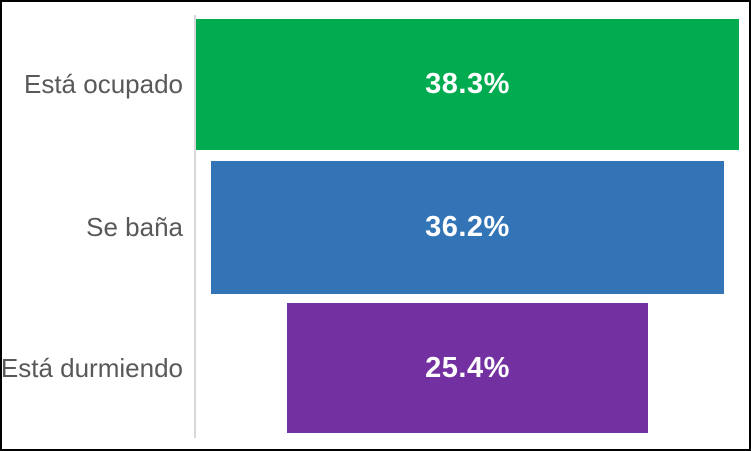 The height and width of the screenshot is (451, 751). I want to click on bar-value-label-se-bana: 36.2%, so click(467, 227).